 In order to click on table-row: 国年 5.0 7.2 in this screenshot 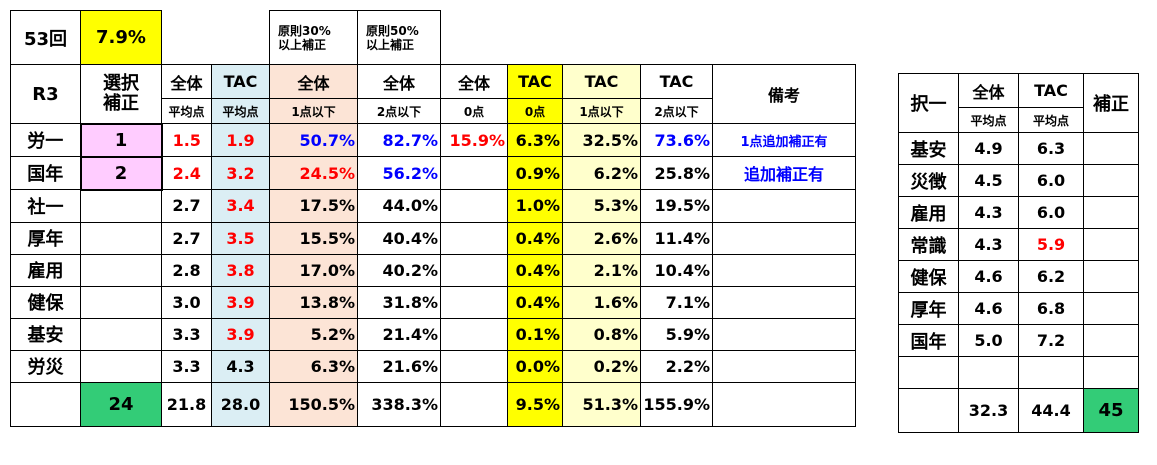, I will do `click(1018, 340)`.